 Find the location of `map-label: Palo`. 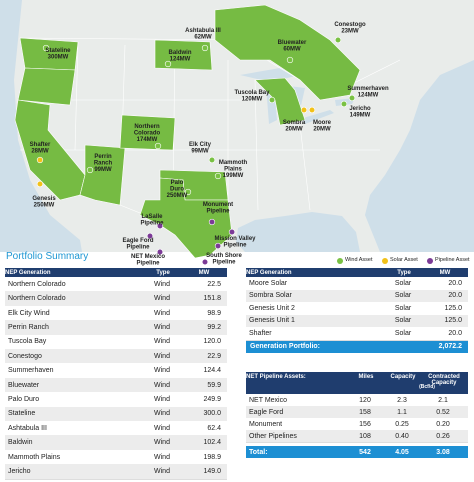

map-label: Palo is located at coordinates (177, 183).